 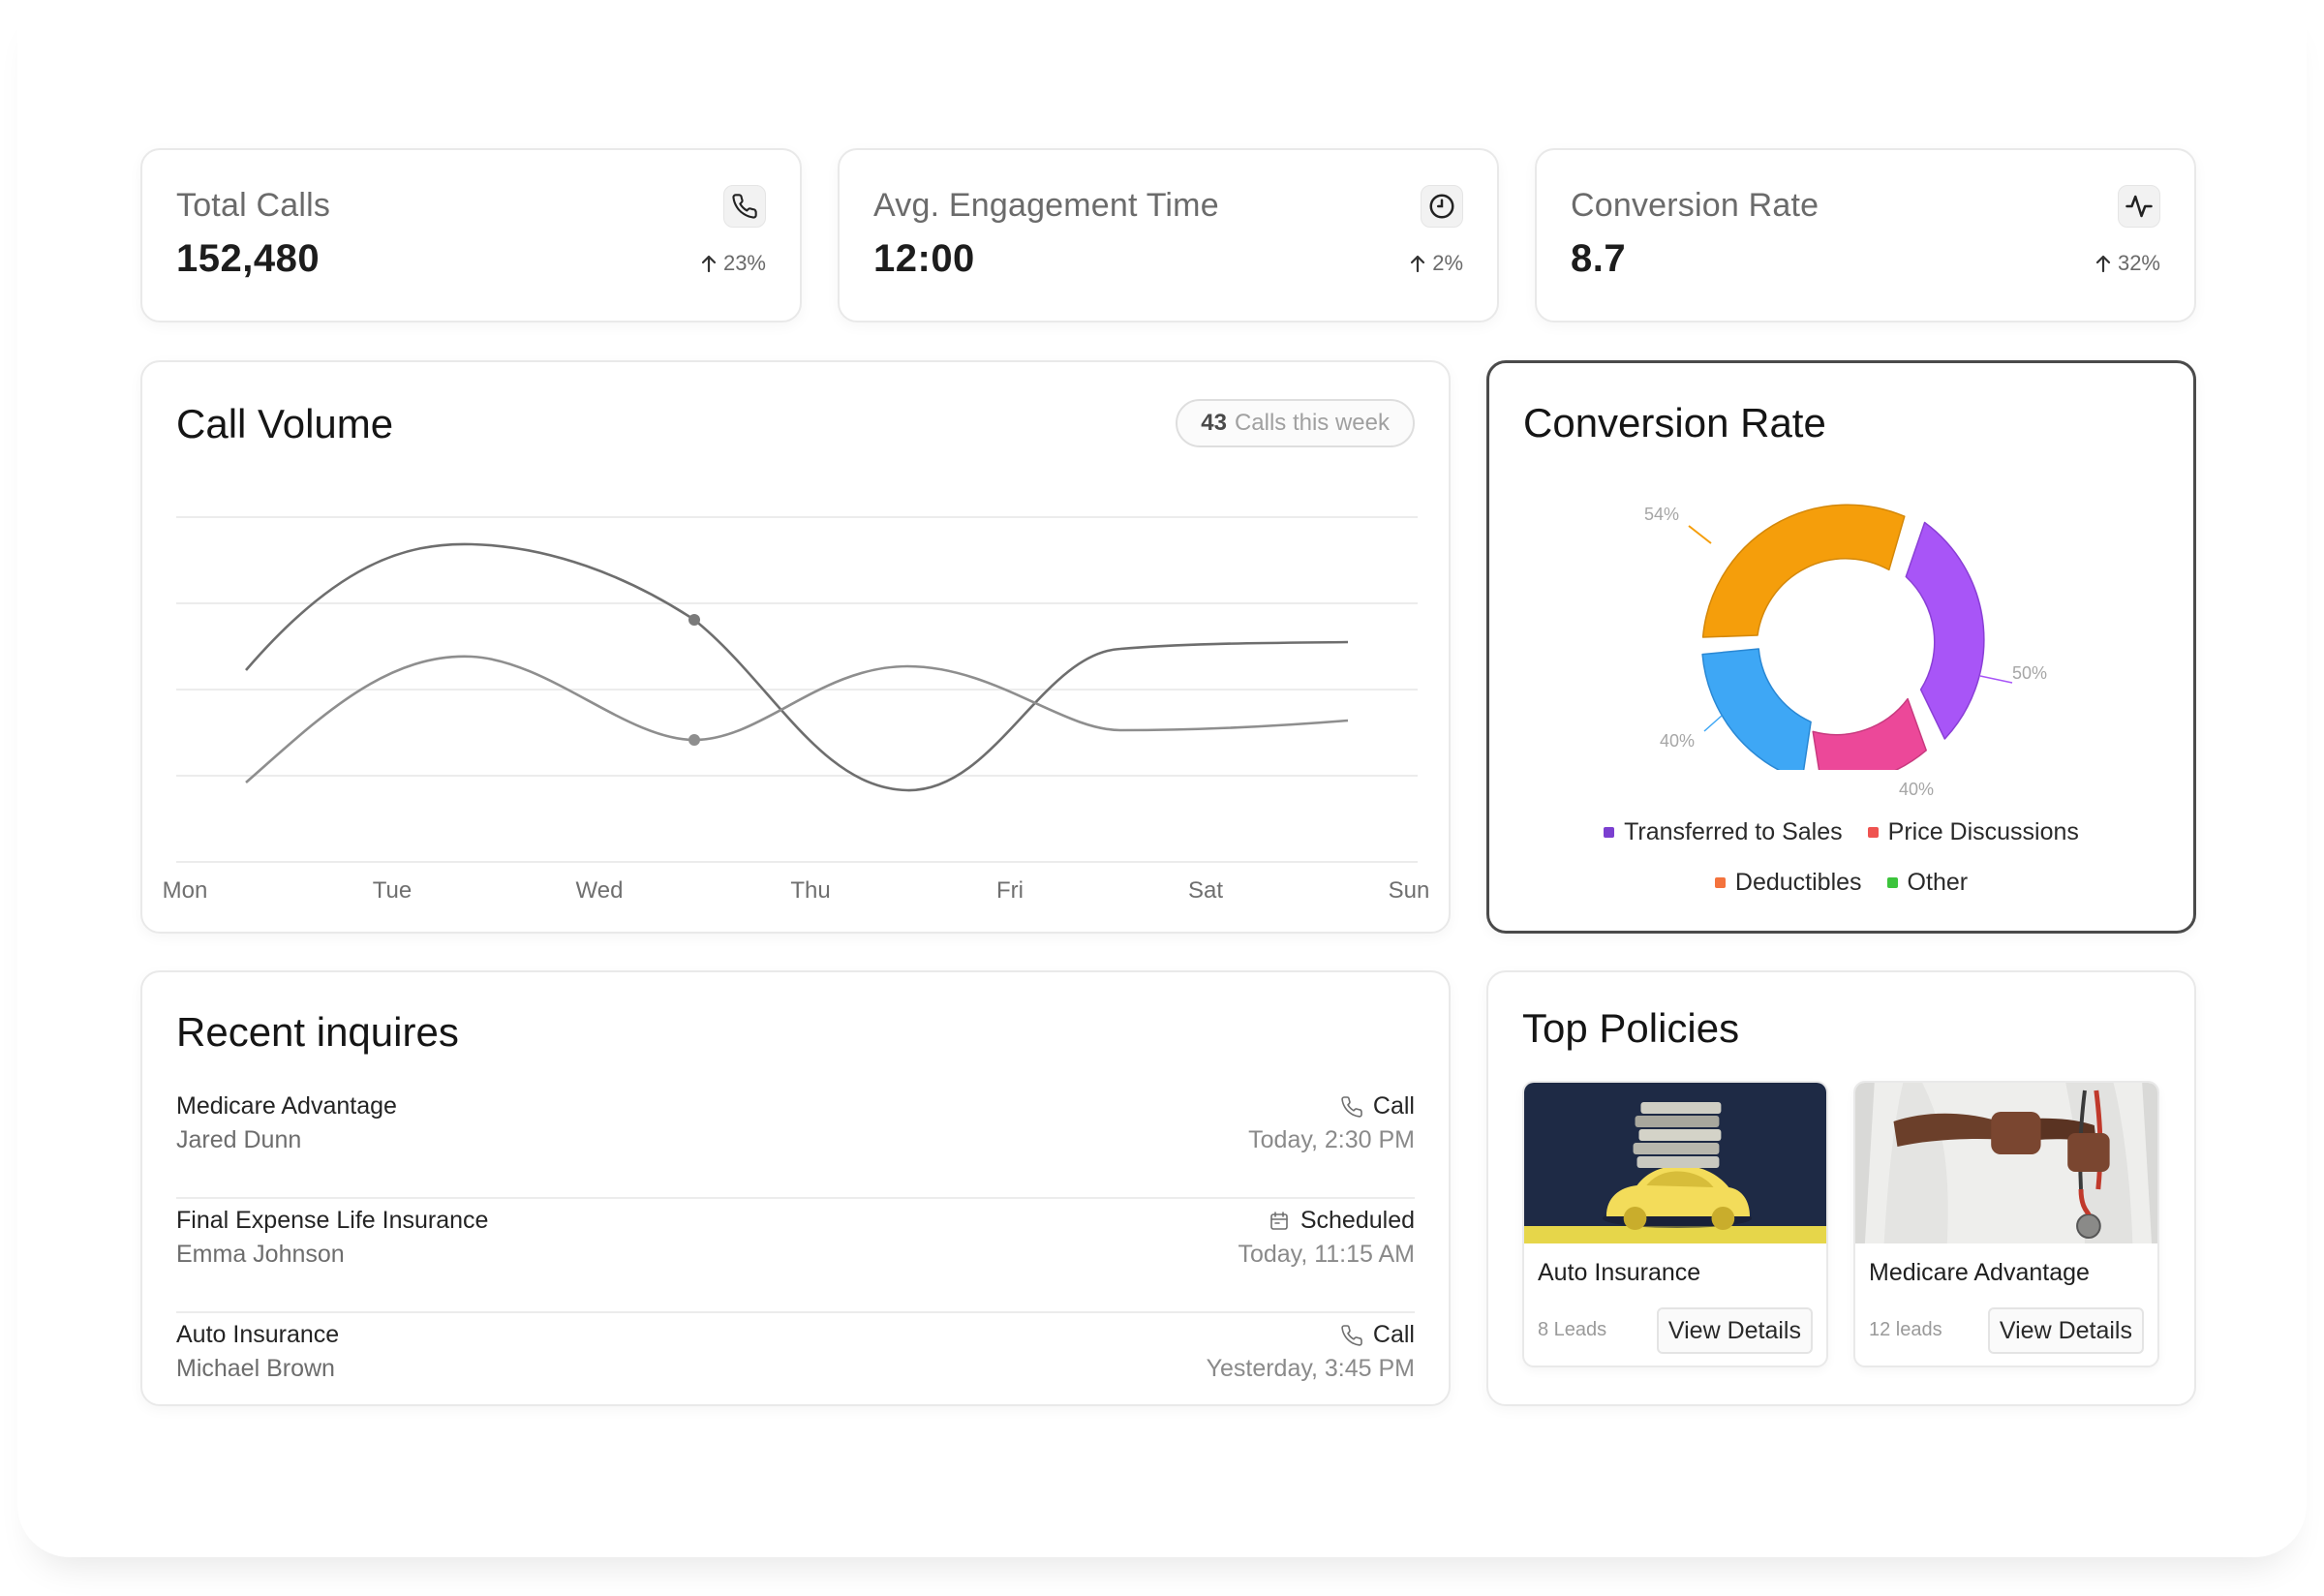 I want to click on calls-this-week-badge: 43 Calls this week, so click(x=1296, y=423).